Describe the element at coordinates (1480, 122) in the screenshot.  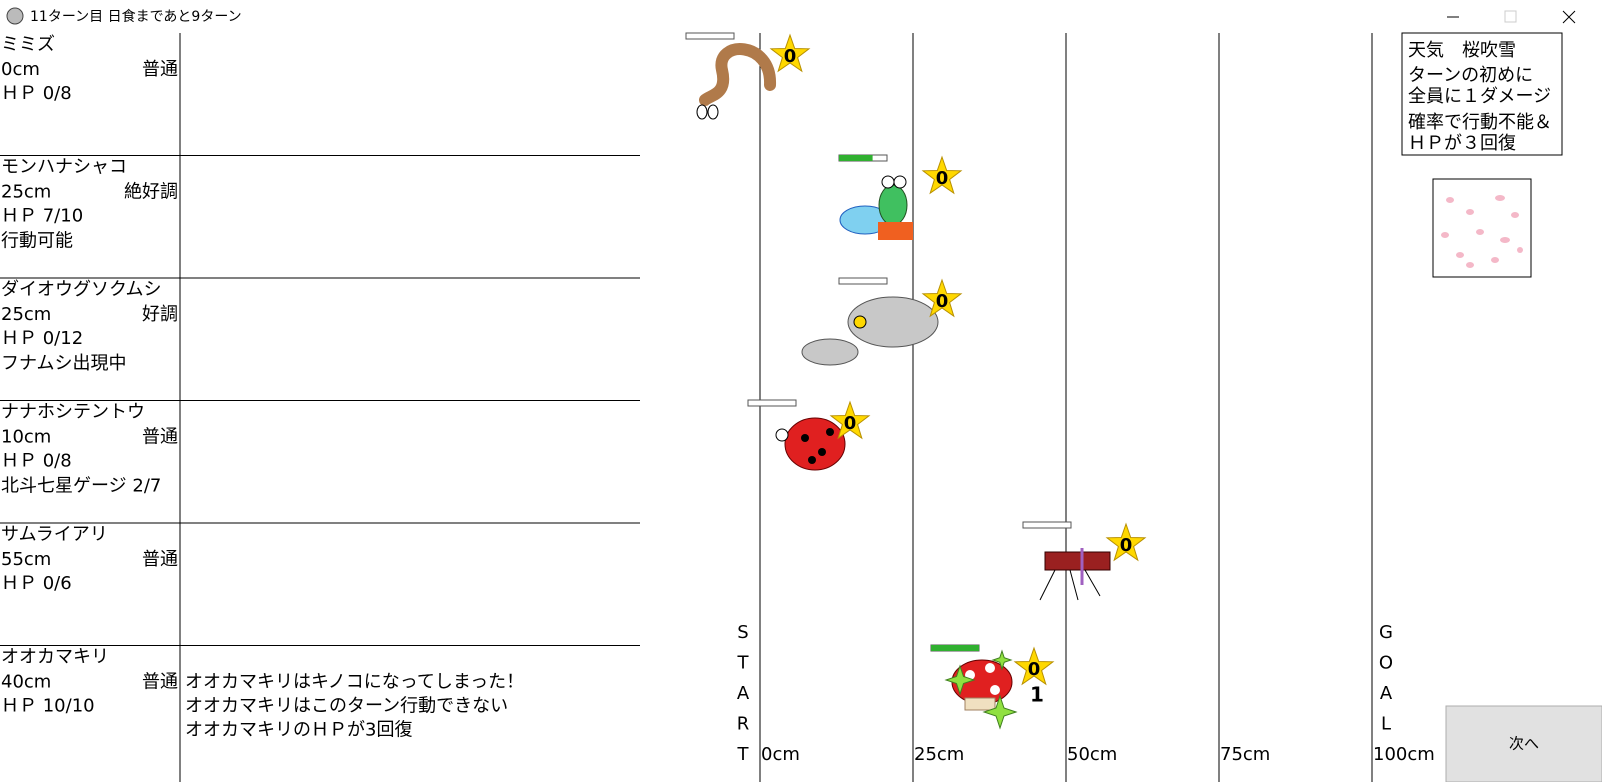
I see `weather-line: 確率で行動不能＆` at that location.